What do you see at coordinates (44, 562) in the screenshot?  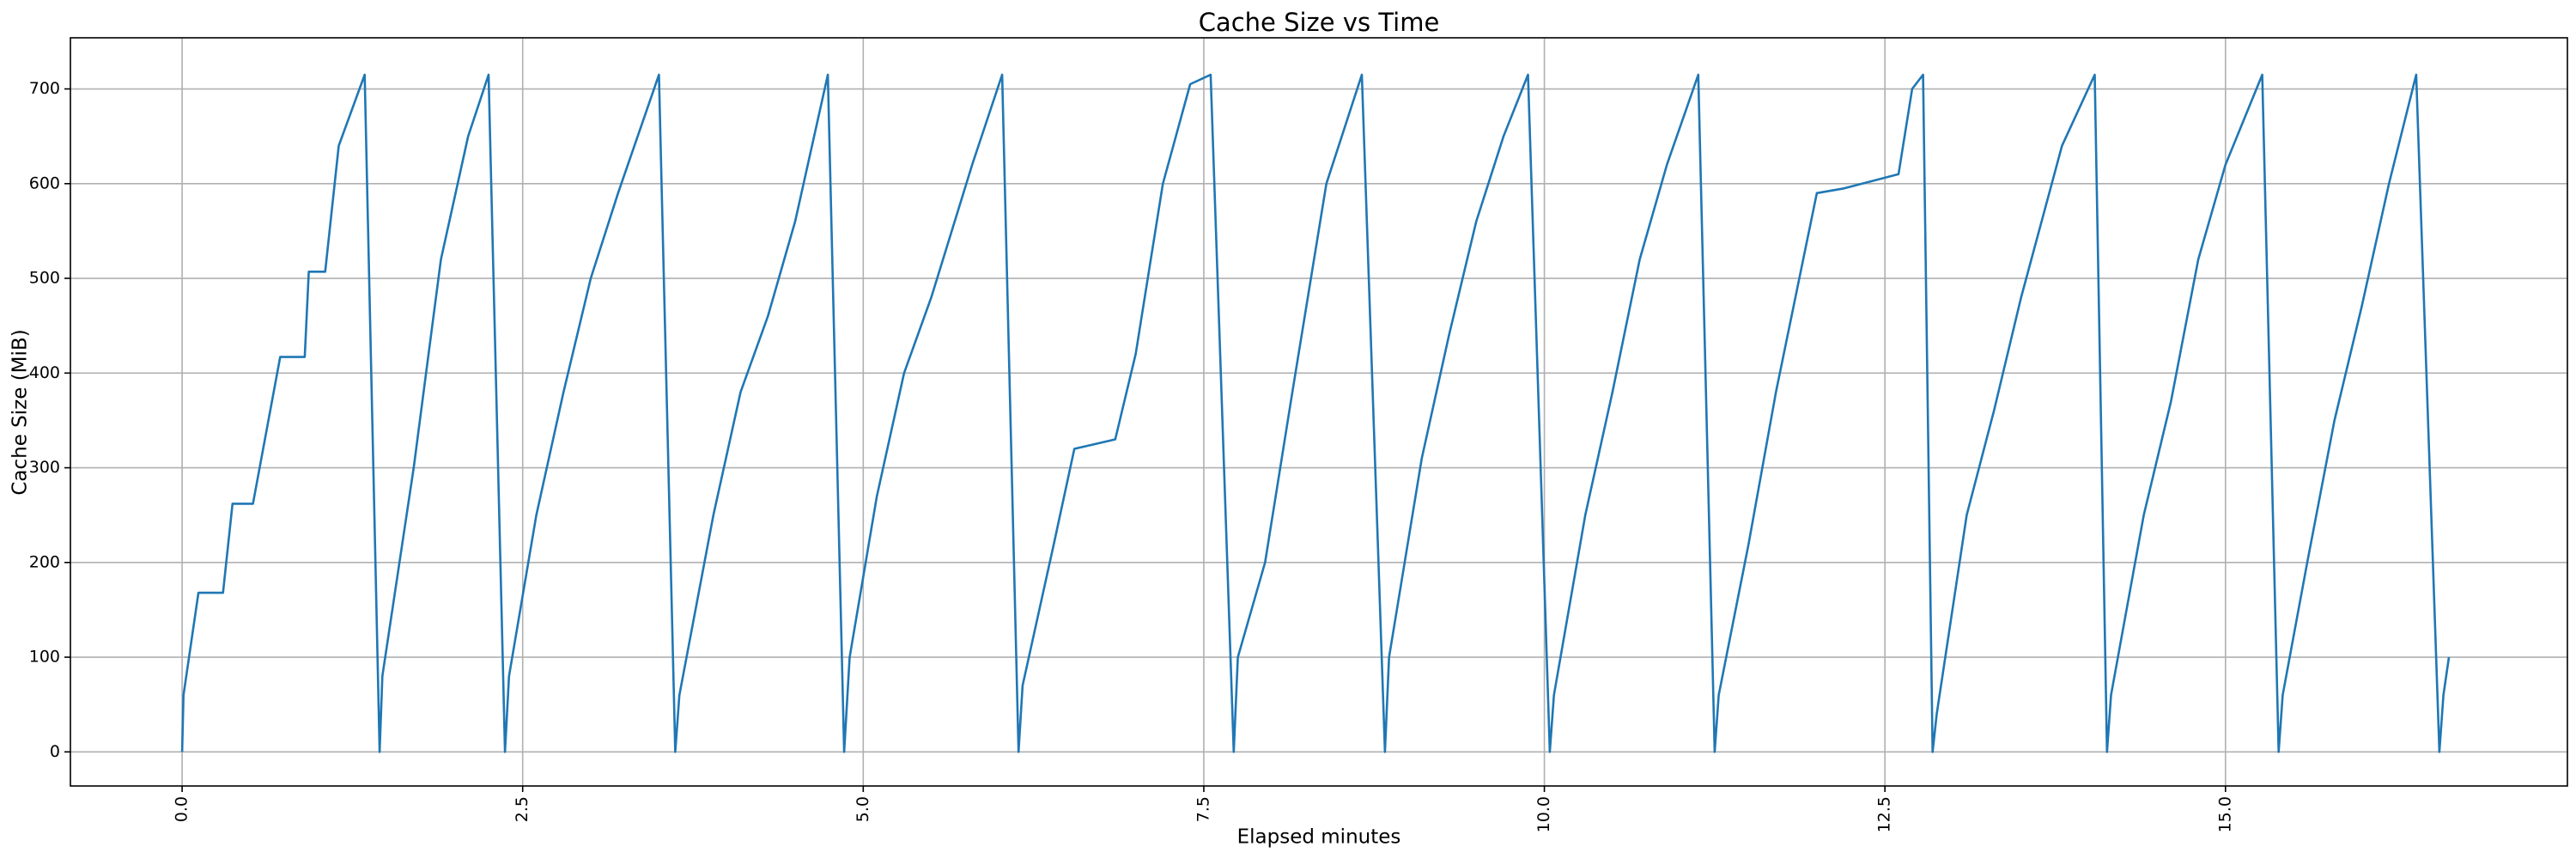 I see `y-tick-label: 200` at bounding box center [44, 562].